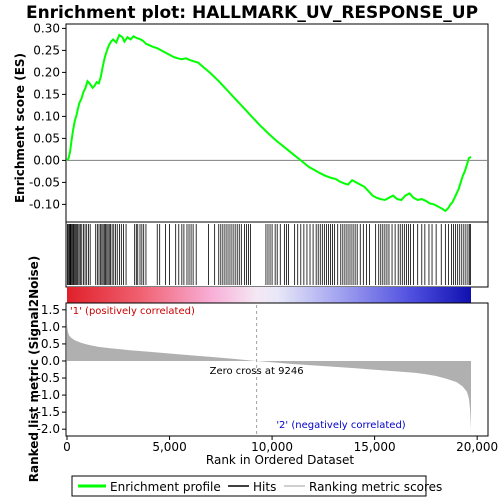 The width and height of the screenshot is (500, 500). Describe the element at coordinates (34, 369) in the screenshot. I see `metric-y-axis-label: Ranked list metric (Signal2Noise)` at that location.